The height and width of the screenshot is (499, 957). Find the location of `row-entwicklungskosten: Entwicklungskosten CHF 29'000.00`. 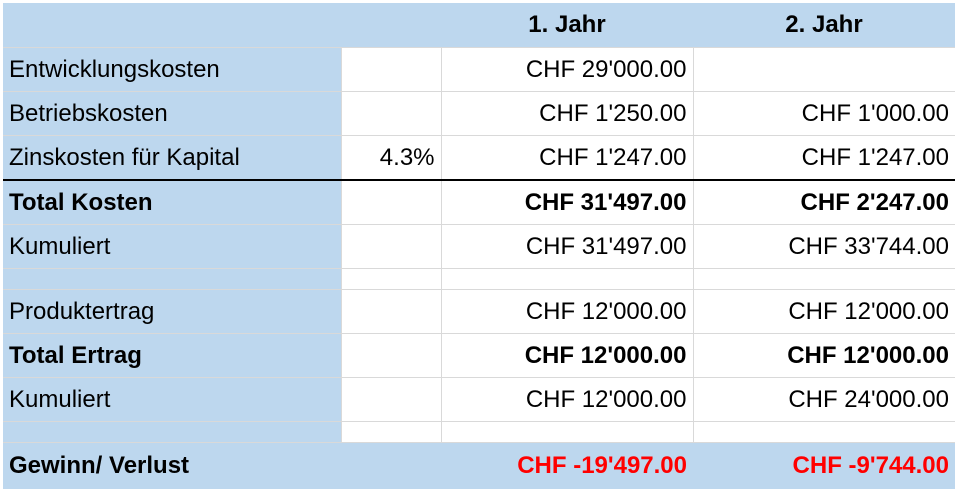

row-entwicklungskosten: Entwicklungskosten CHF 29'000.00 is located at coordinates (479, 69).